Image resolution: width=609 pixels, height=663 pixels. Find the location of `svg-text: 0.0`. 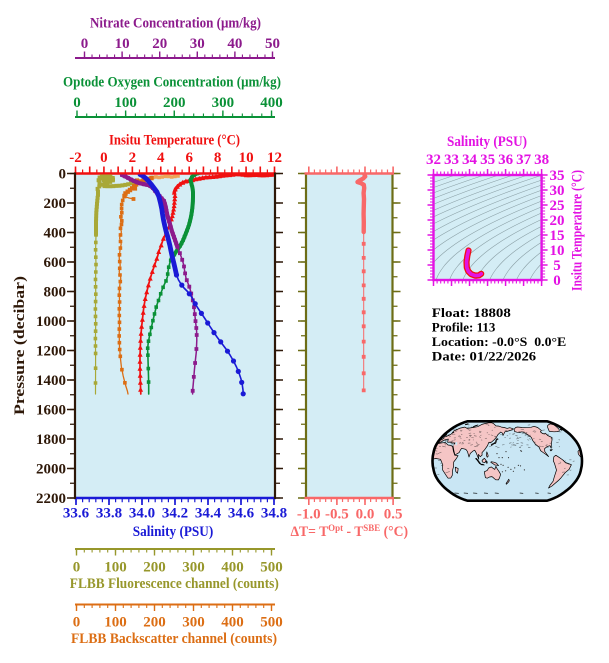

svg-text: 0.0 is located at coordinates (365, 515).